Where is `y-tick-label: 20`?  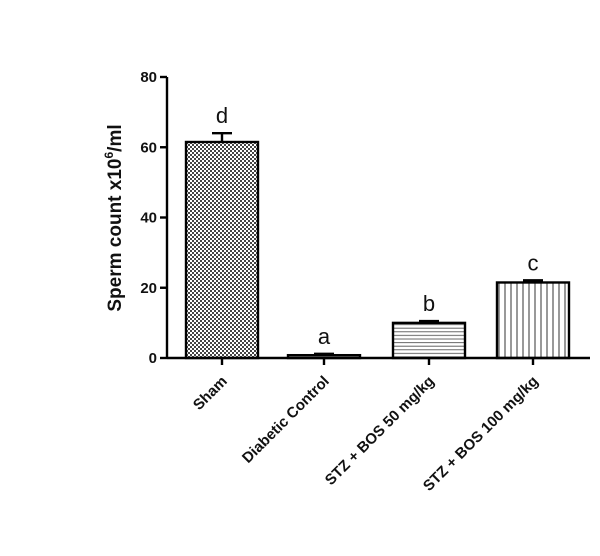 y-tick-label: 20 is located at coordinates (148, 288).